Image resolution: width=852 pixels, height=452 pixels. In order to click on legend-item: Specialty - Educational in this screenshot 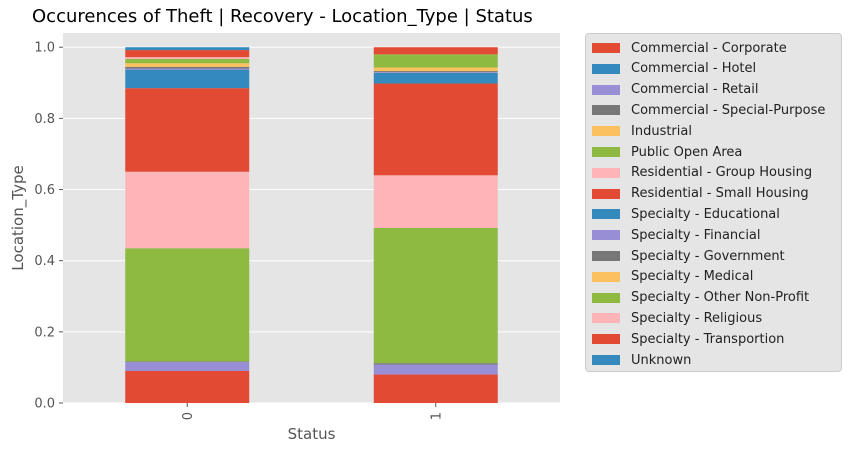, I will do `click(686, 214)`.